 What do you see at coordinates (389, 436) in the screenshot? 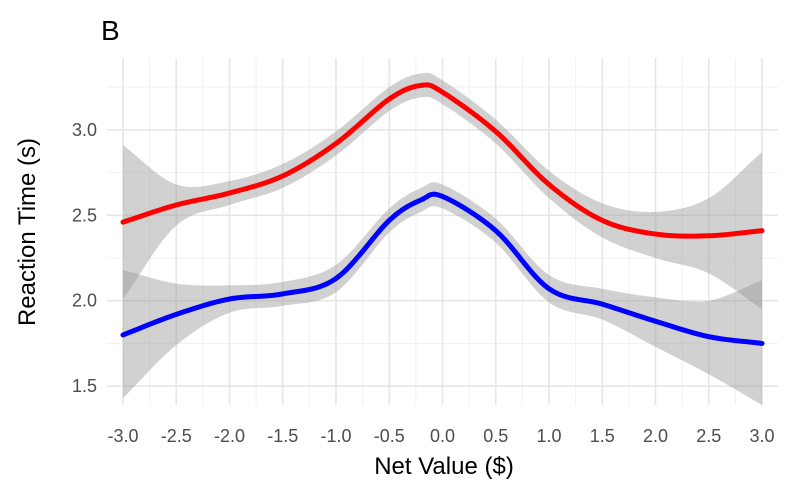
I see `x-tick-label: -0.5` at bounding box center [389, 436].